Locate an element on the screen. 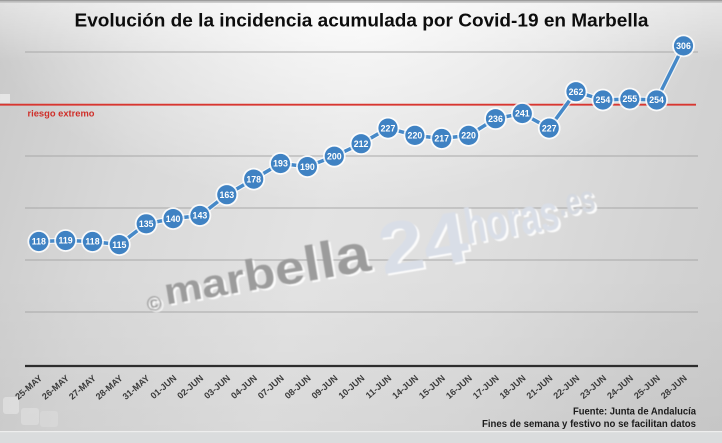 This screenshot has height=443, width=722. svg-text: 217 is located at coordinates (441, 139).